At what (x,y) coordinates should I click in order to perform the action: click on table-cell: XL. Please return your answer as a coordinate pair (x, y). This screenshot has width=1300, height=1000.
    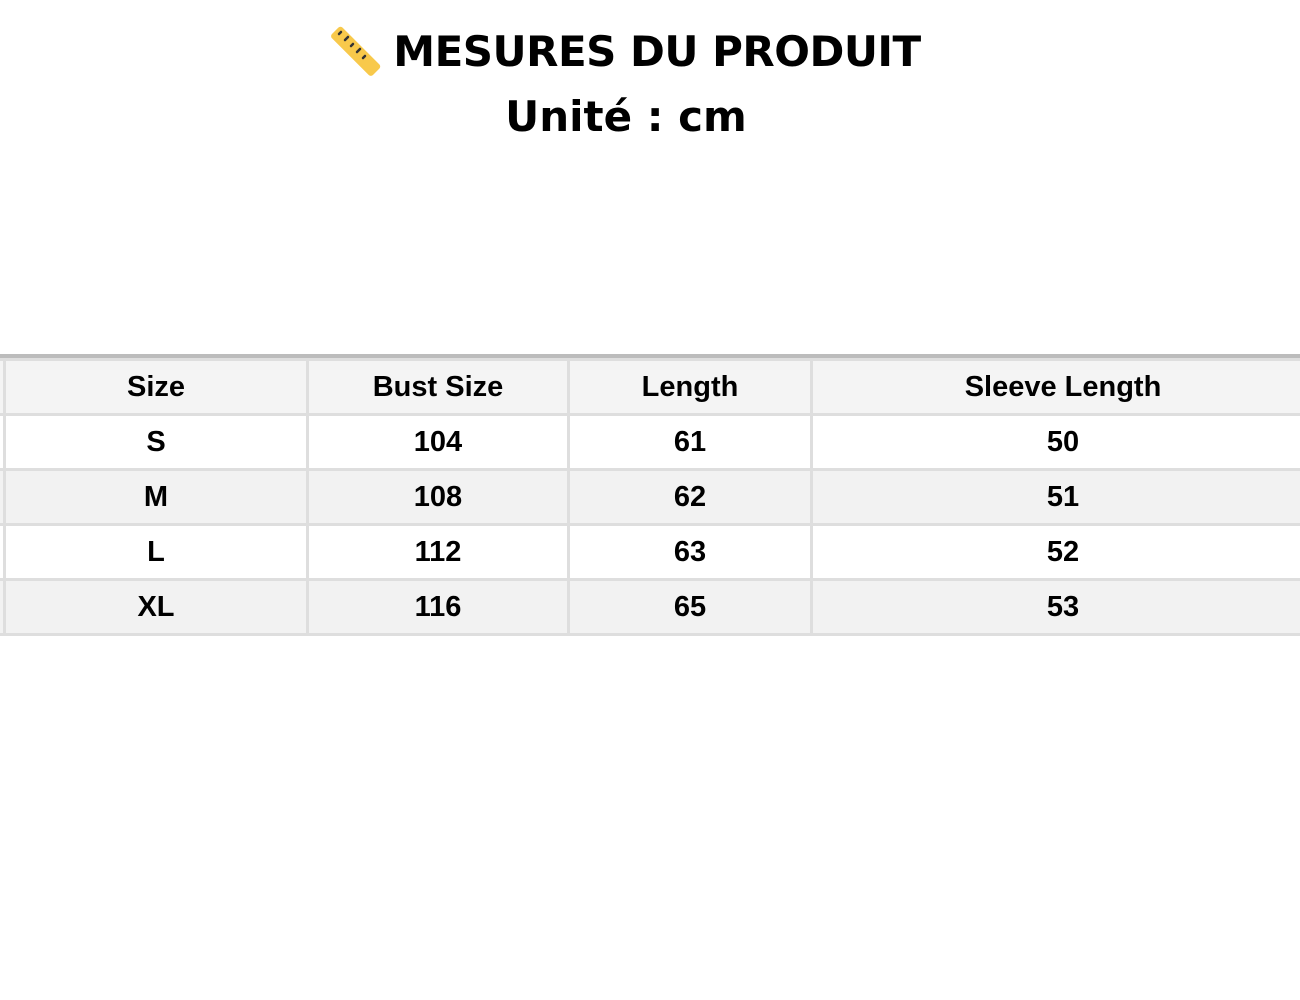
    Looking at the image, I should click on (156, 607).